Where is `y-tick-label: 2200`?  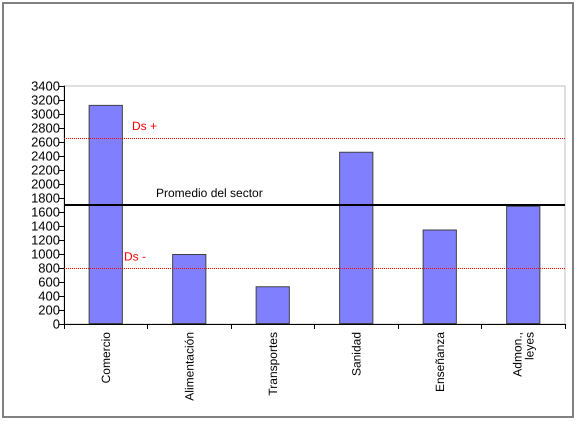 y-tick-label: 2200 is located at coordinates (45, 170).